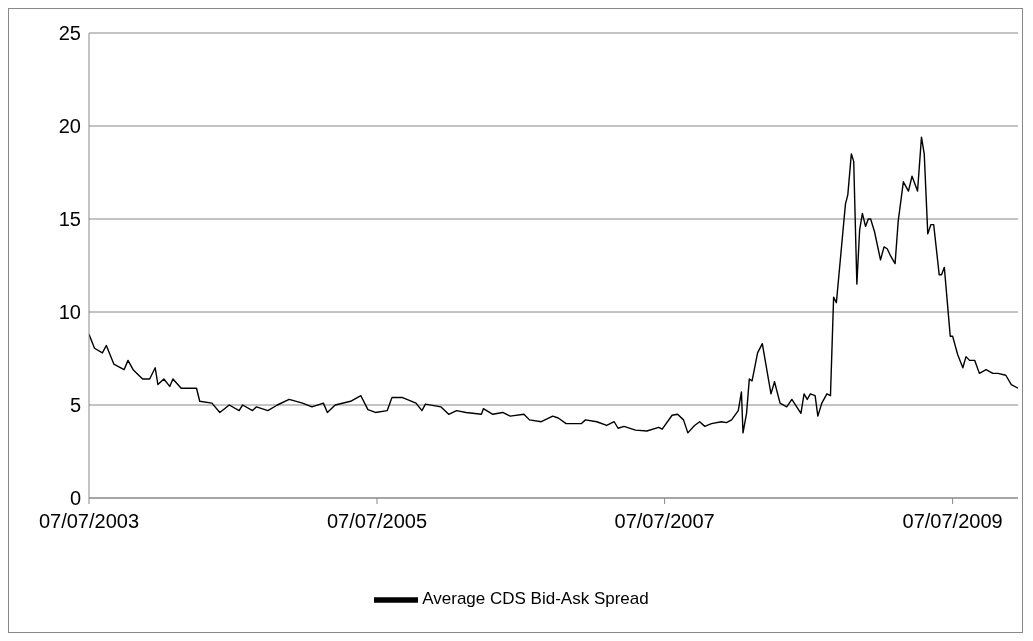 This screenshot has width=1033, height=641. What do you see at coordinates (69, 219) in the screenshot?
I see `y-tick-label: 15` at bounding box center [69, 219].